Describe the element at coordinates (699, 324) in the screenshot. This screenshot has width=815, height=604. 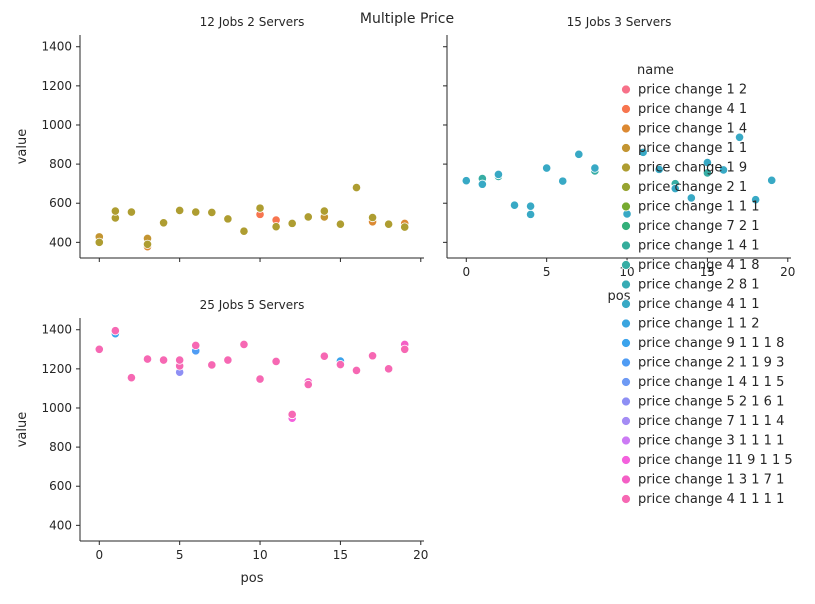
I see `legend-label: price change 1 1 2` at that location.